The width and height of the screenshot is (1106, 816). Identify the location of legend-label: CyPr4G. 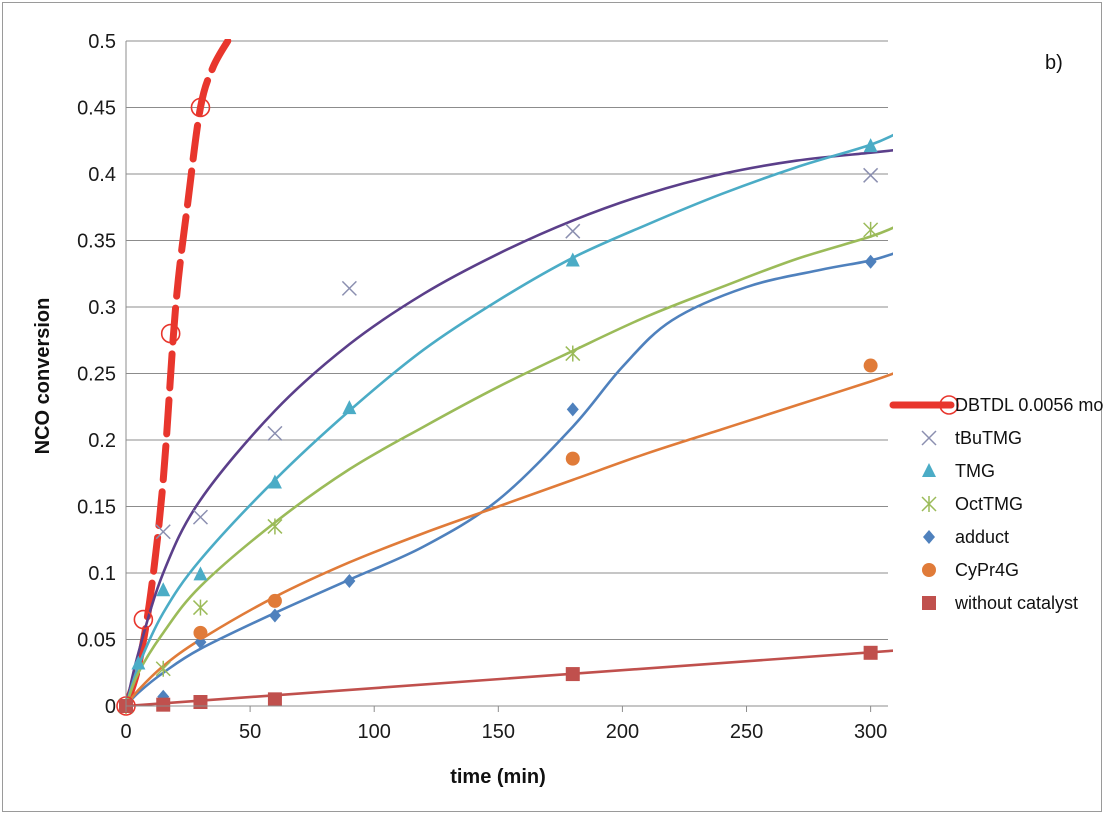
(987, 570).